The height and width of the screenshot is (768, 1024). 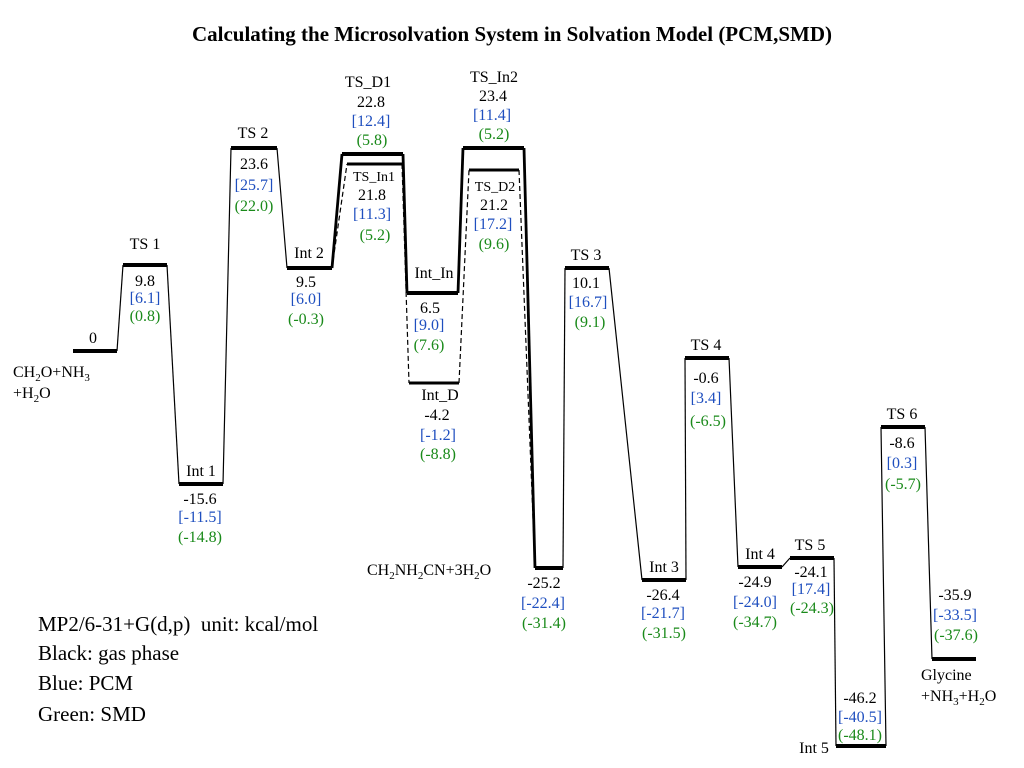 I want to click on value-gas-Int4: -24.9, so click(x=754, y=582).